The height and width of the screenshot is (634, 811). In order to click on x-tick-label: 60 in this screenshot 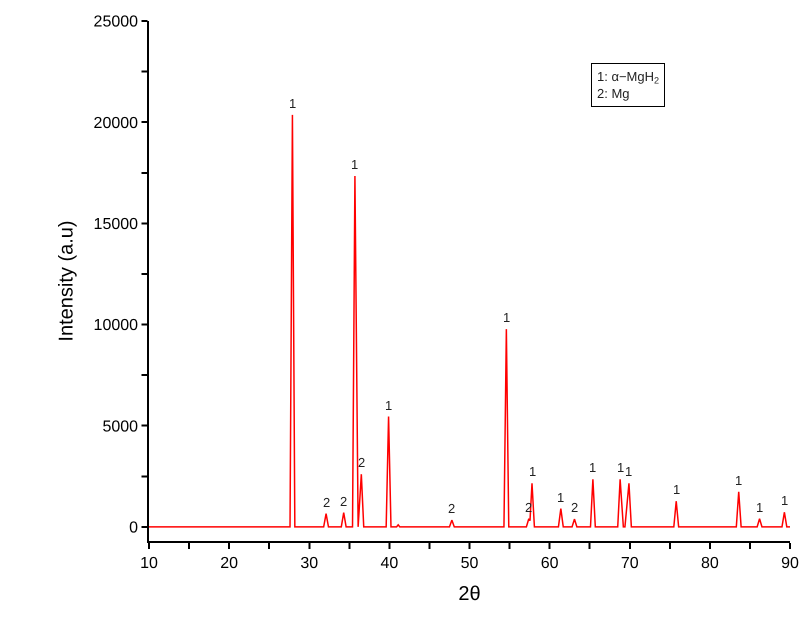, I will do `click(549, 563)`.